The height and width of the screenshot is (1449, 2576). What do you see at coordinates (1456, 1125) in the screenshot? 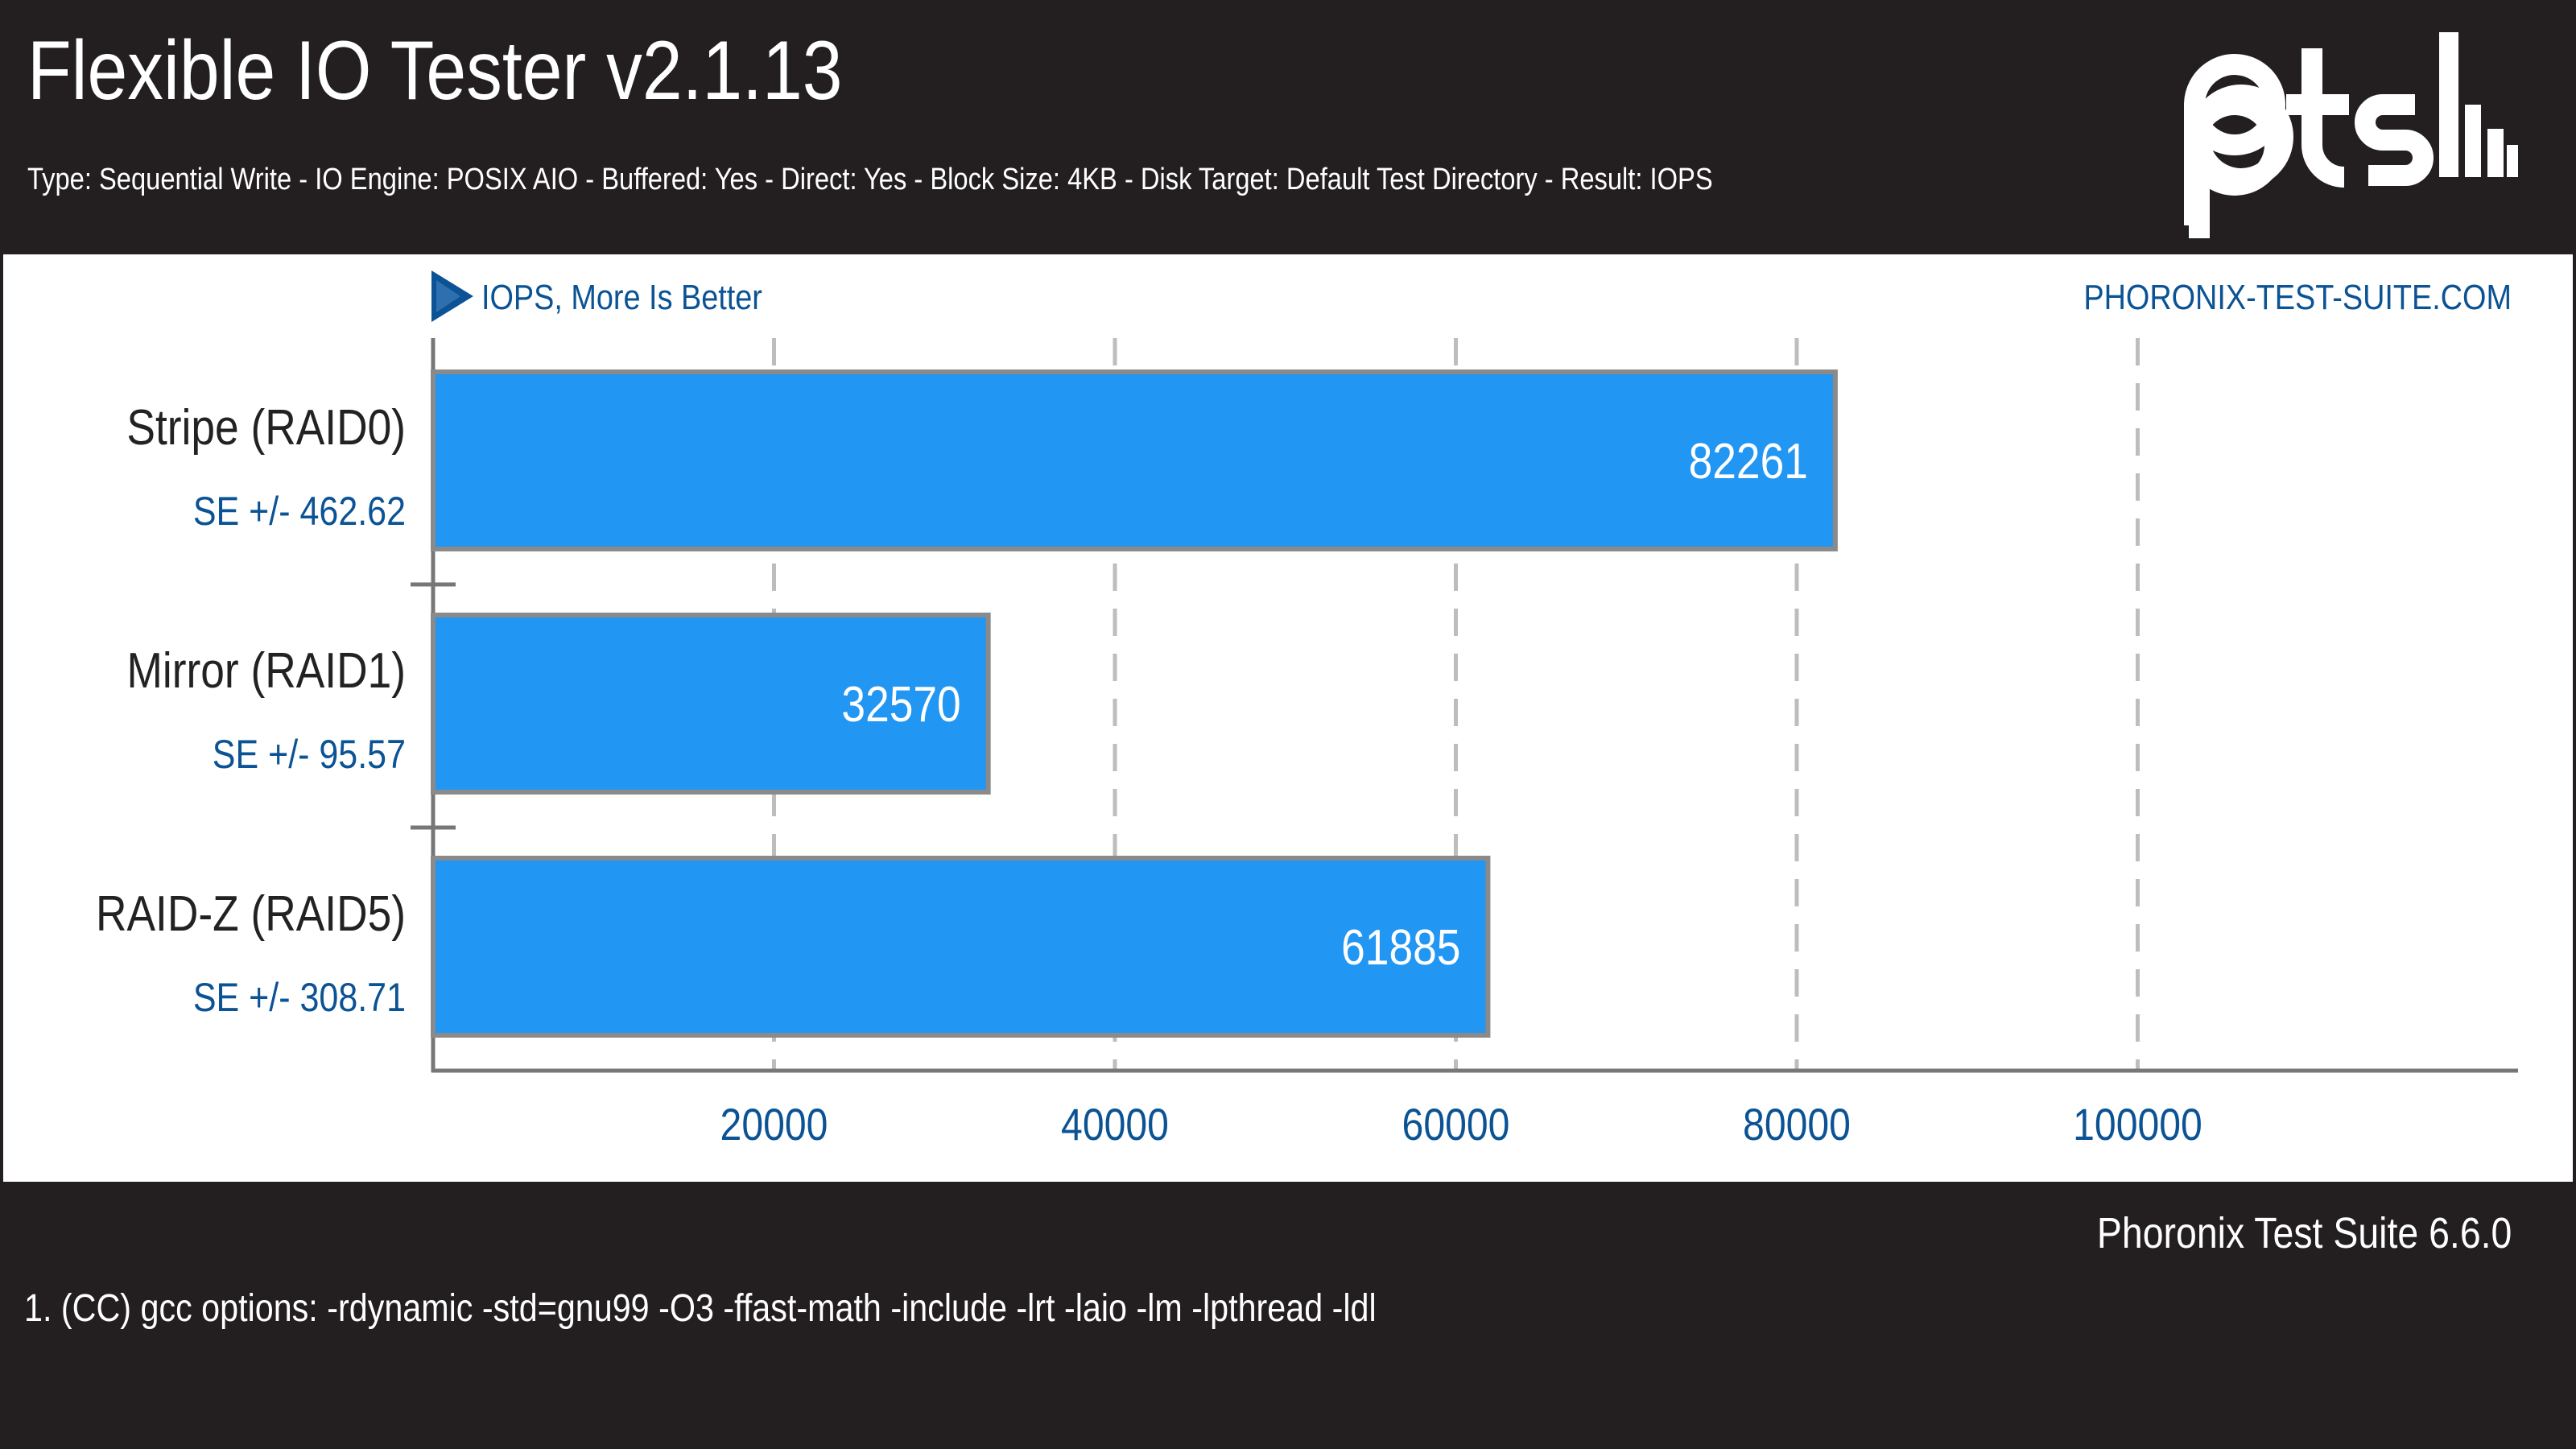
I see `x-tick-label: 60000` at bounding box center [1456, 1125].